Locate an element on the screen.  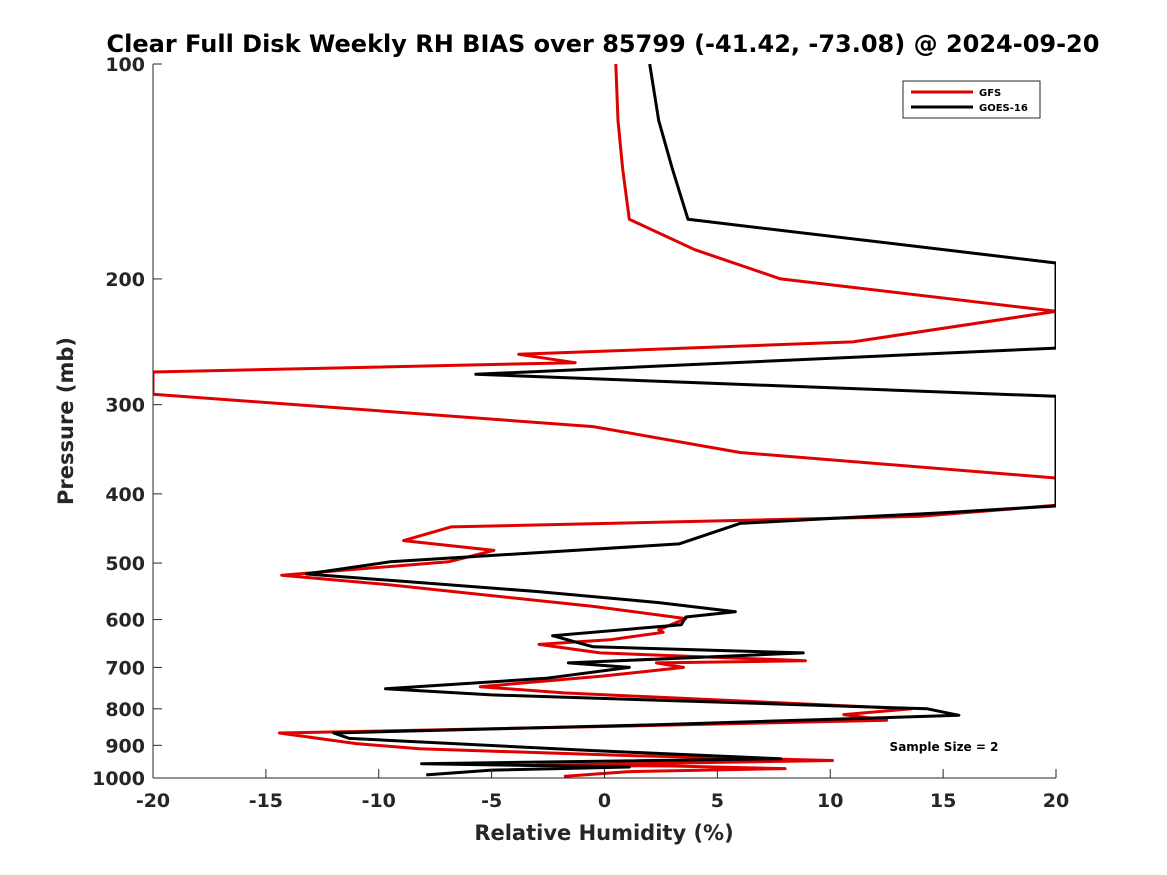
y-tick-label: 200 is located at coordinates (125, 280).